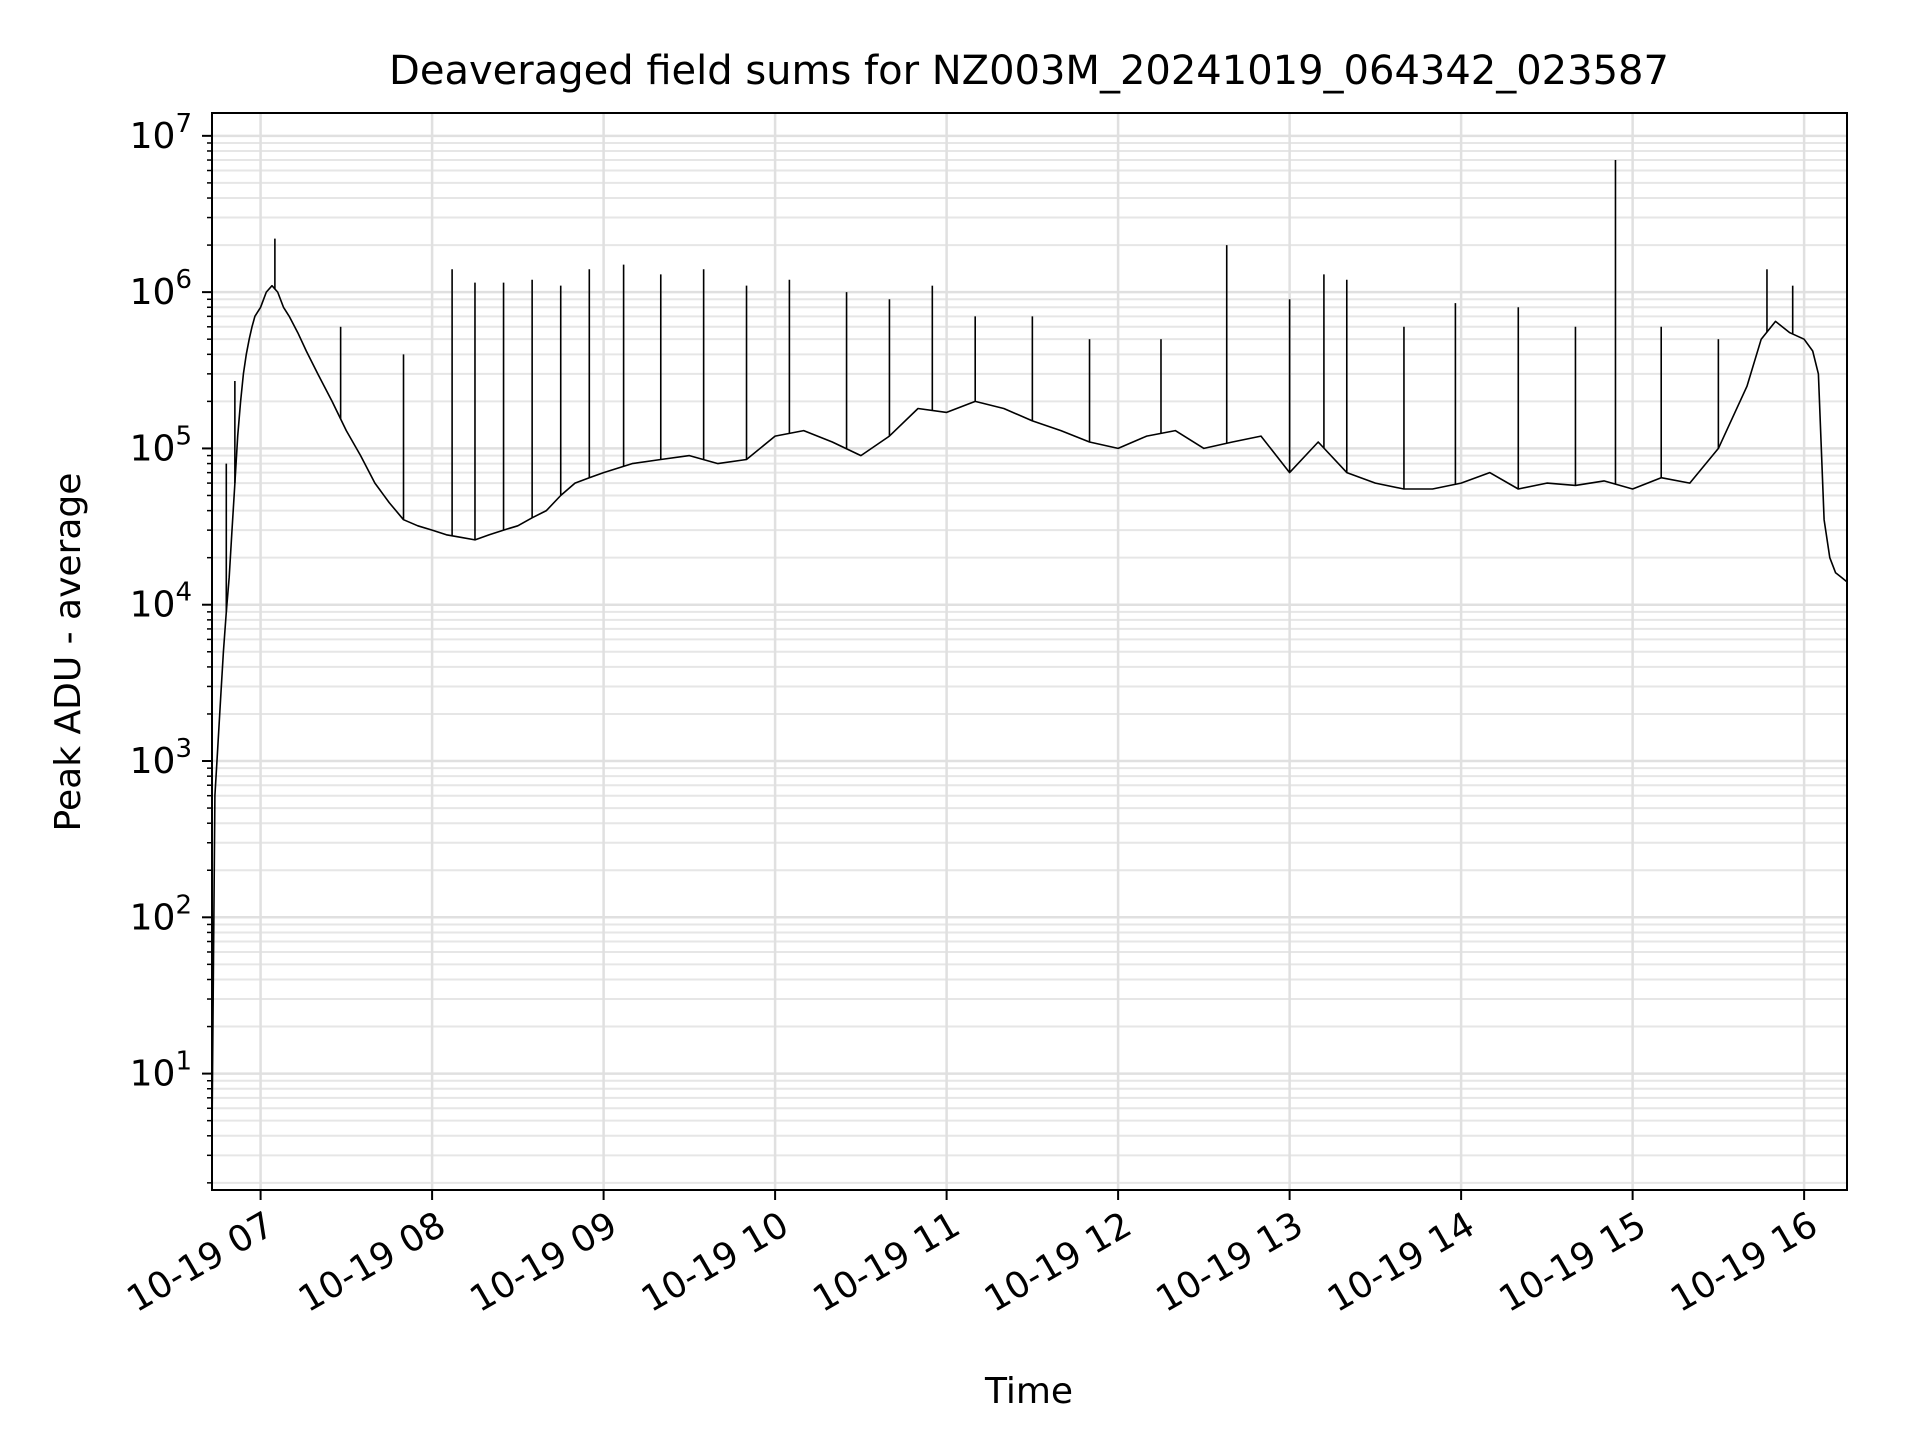 The width and height of the screenshot is (1920, 1440). I want to click on y-tick-label: 10¹, so click(161, 1071).